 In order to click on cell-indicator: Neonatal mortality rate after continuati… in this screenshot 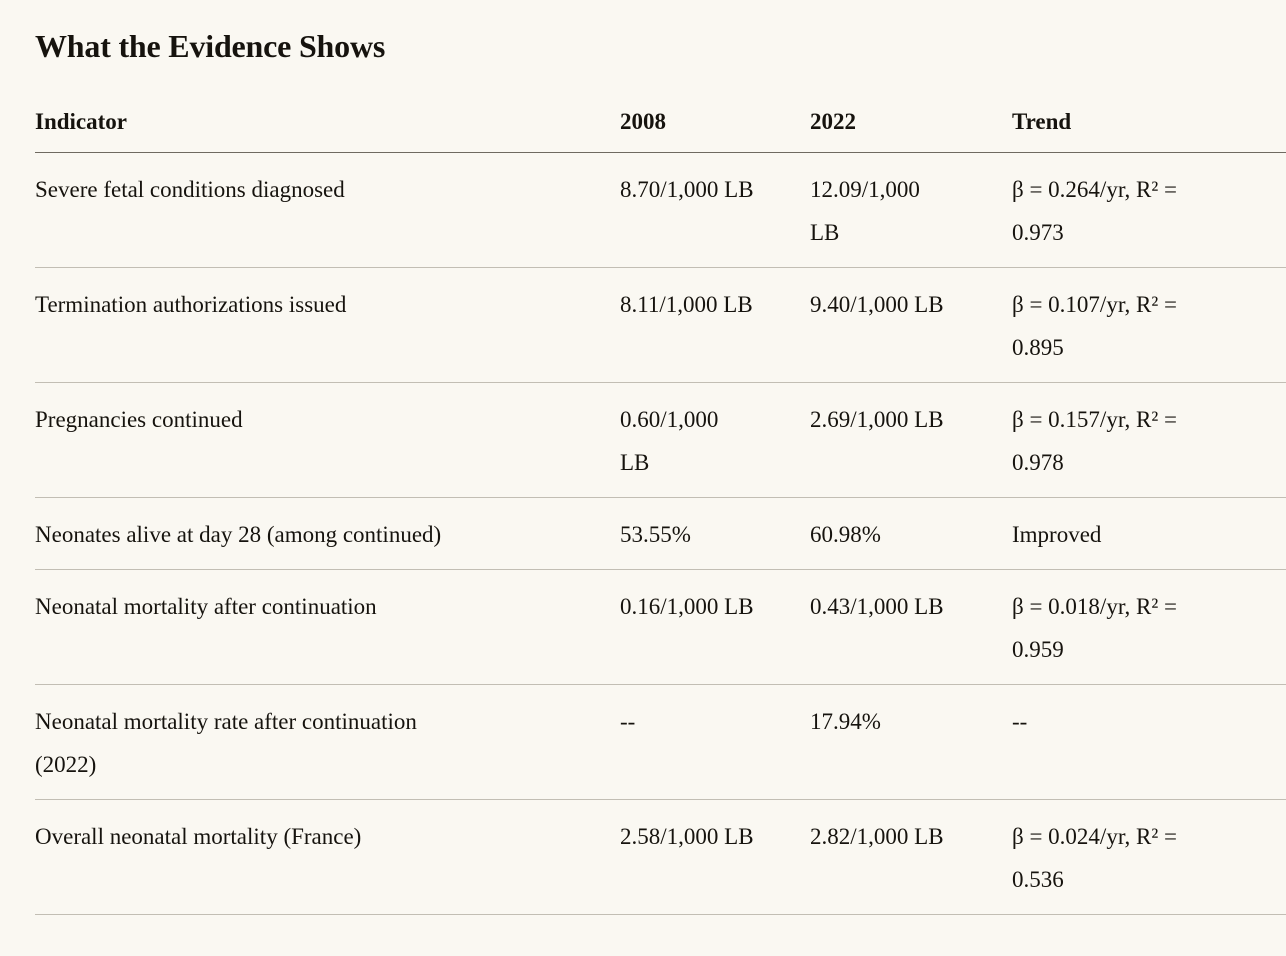, I will do `click(327, 742)`.